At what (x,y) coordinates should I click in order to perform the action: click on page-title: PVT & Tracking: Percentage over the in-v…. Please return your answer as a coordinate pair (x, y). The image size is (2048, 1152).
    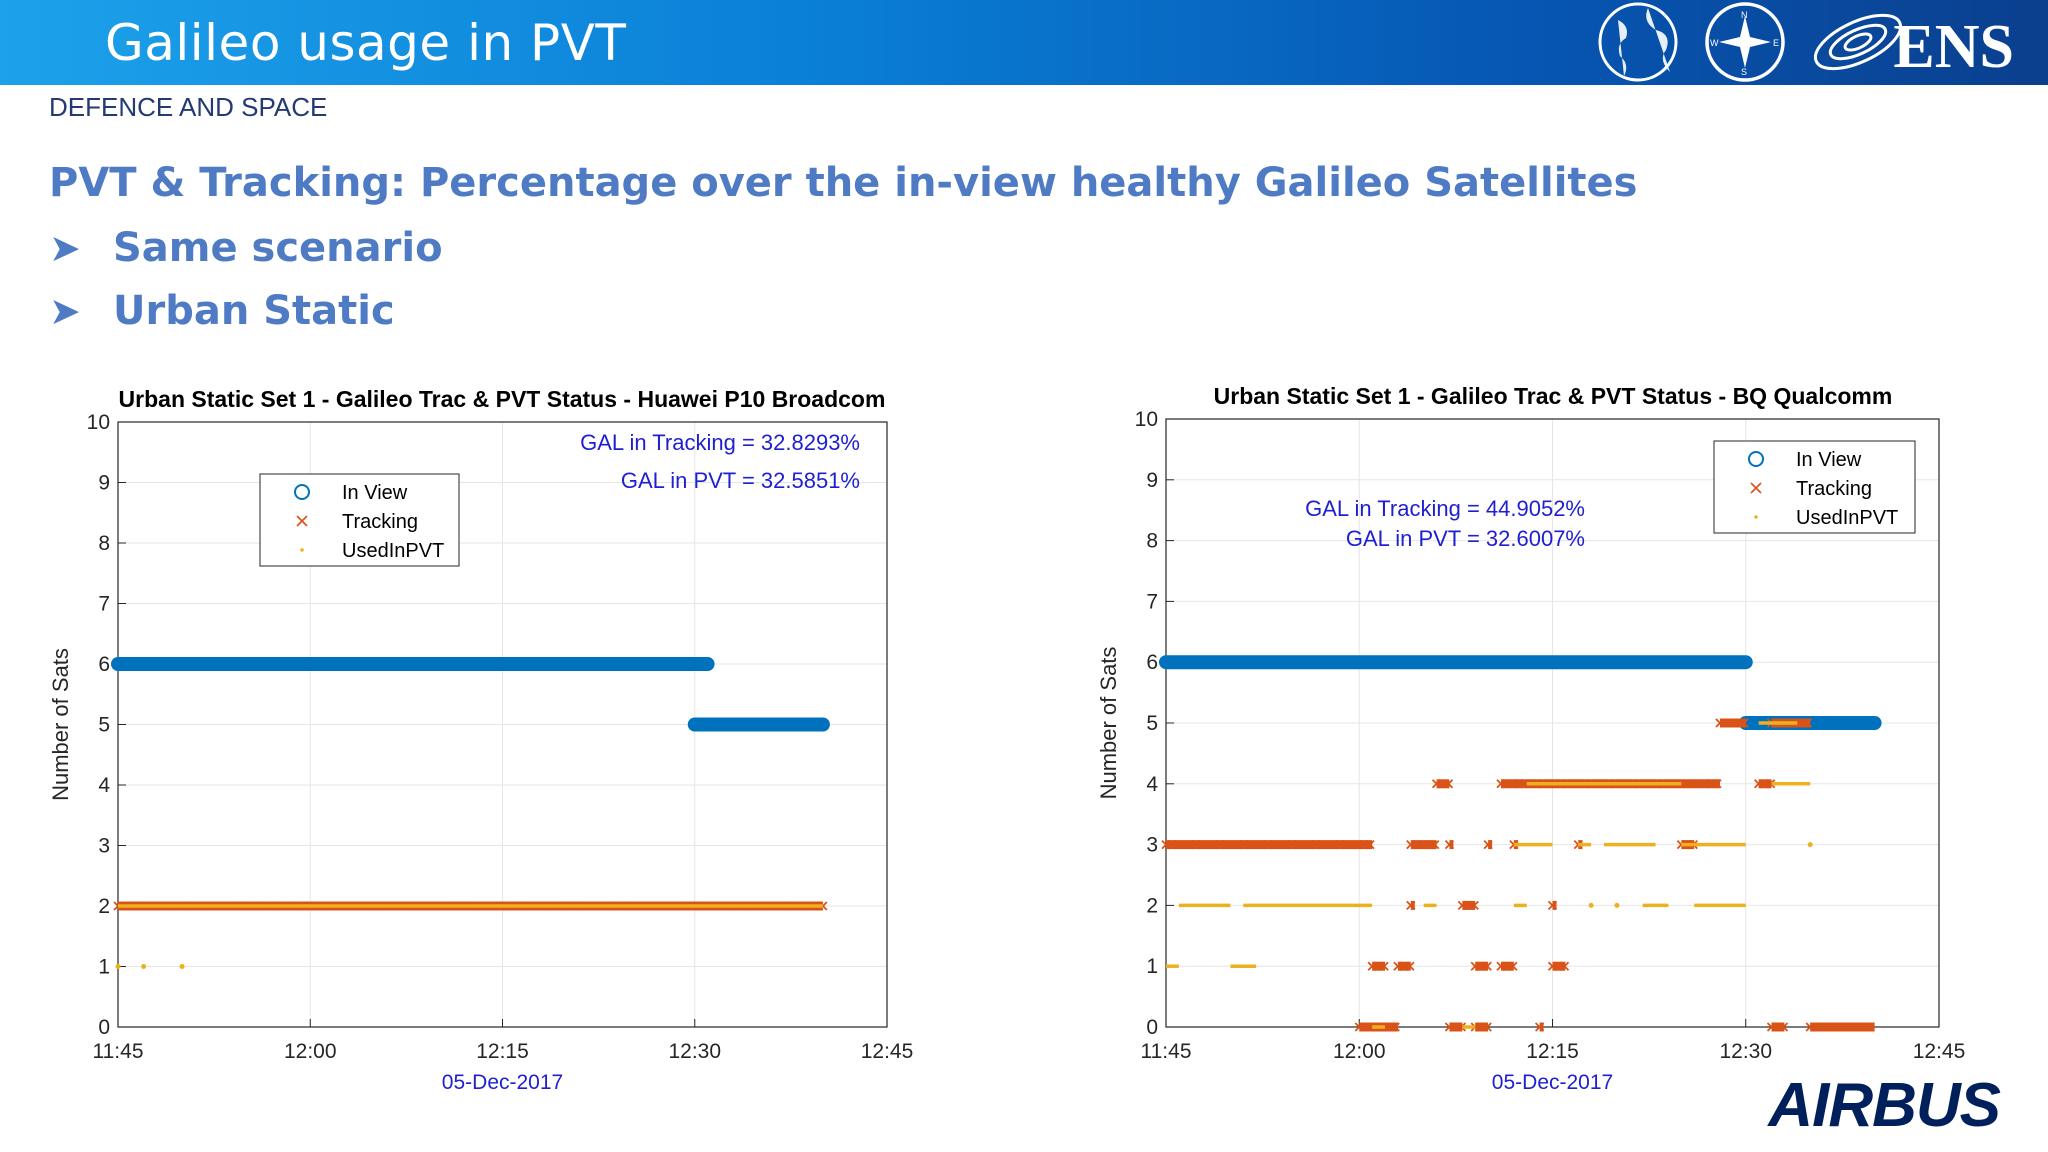
    Looking at the image, I should click on (843, 183).